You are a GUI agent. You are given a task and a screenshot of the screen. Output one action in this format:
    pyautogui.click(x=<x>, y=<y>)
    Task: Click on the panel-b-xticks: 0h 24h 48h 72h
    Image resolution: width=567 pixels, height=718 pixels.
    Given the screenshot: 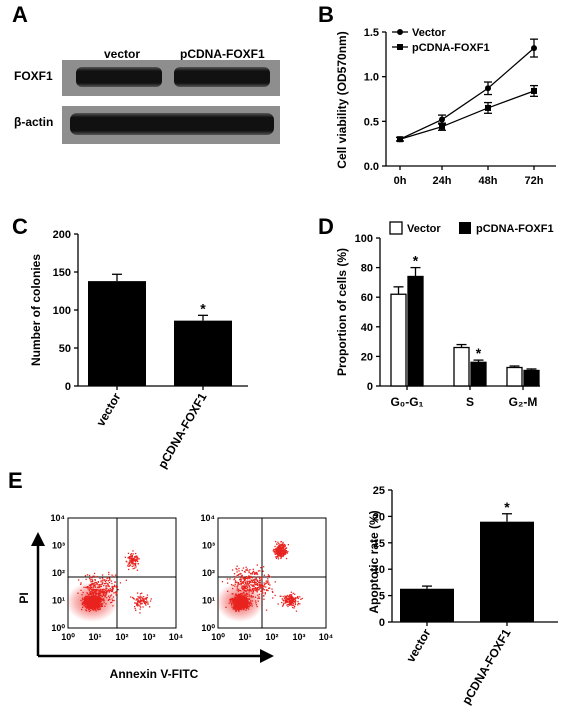 What is the action you would take?
    pyautogui.click(x=469, y=176)
    